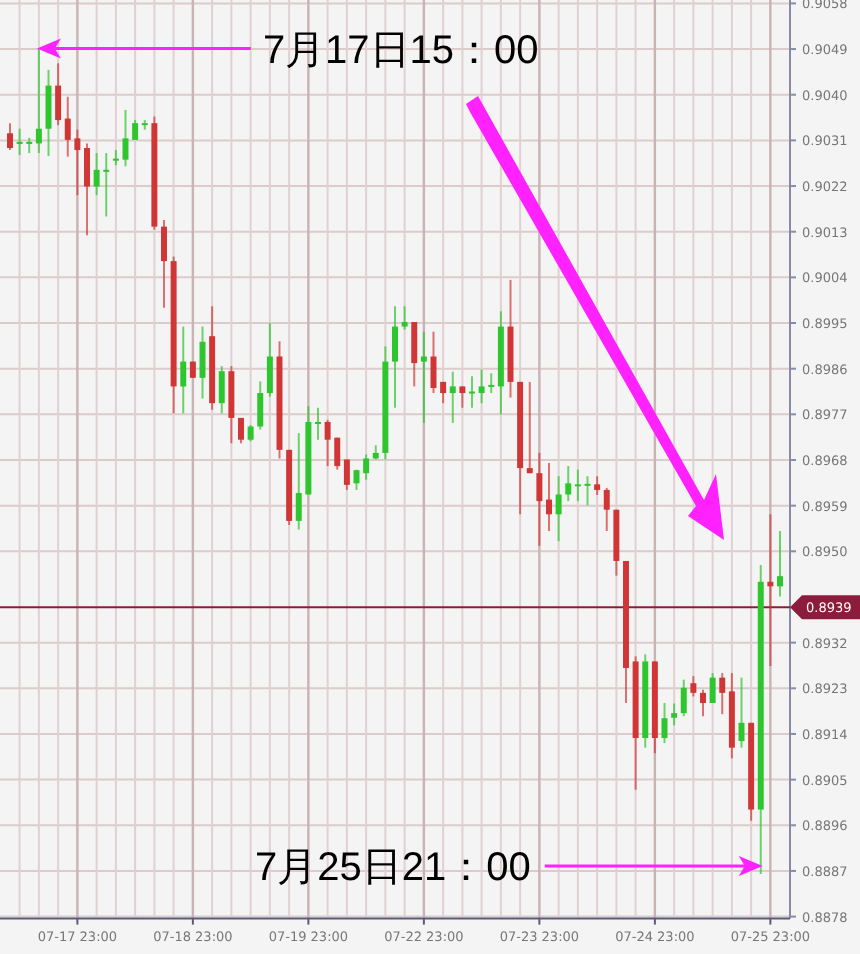 The image size is (860, 954). What do you see at coordinates (393, 868) in the screenshot?
I see `annotation: 7月25日21：00` at bounding box center [393, 868].